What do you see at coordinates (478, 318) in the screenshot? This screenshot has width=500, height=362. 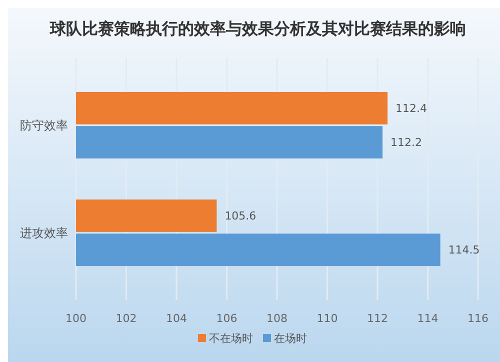 I see `x-tick-label: 116` at bounding box center [478, 318].